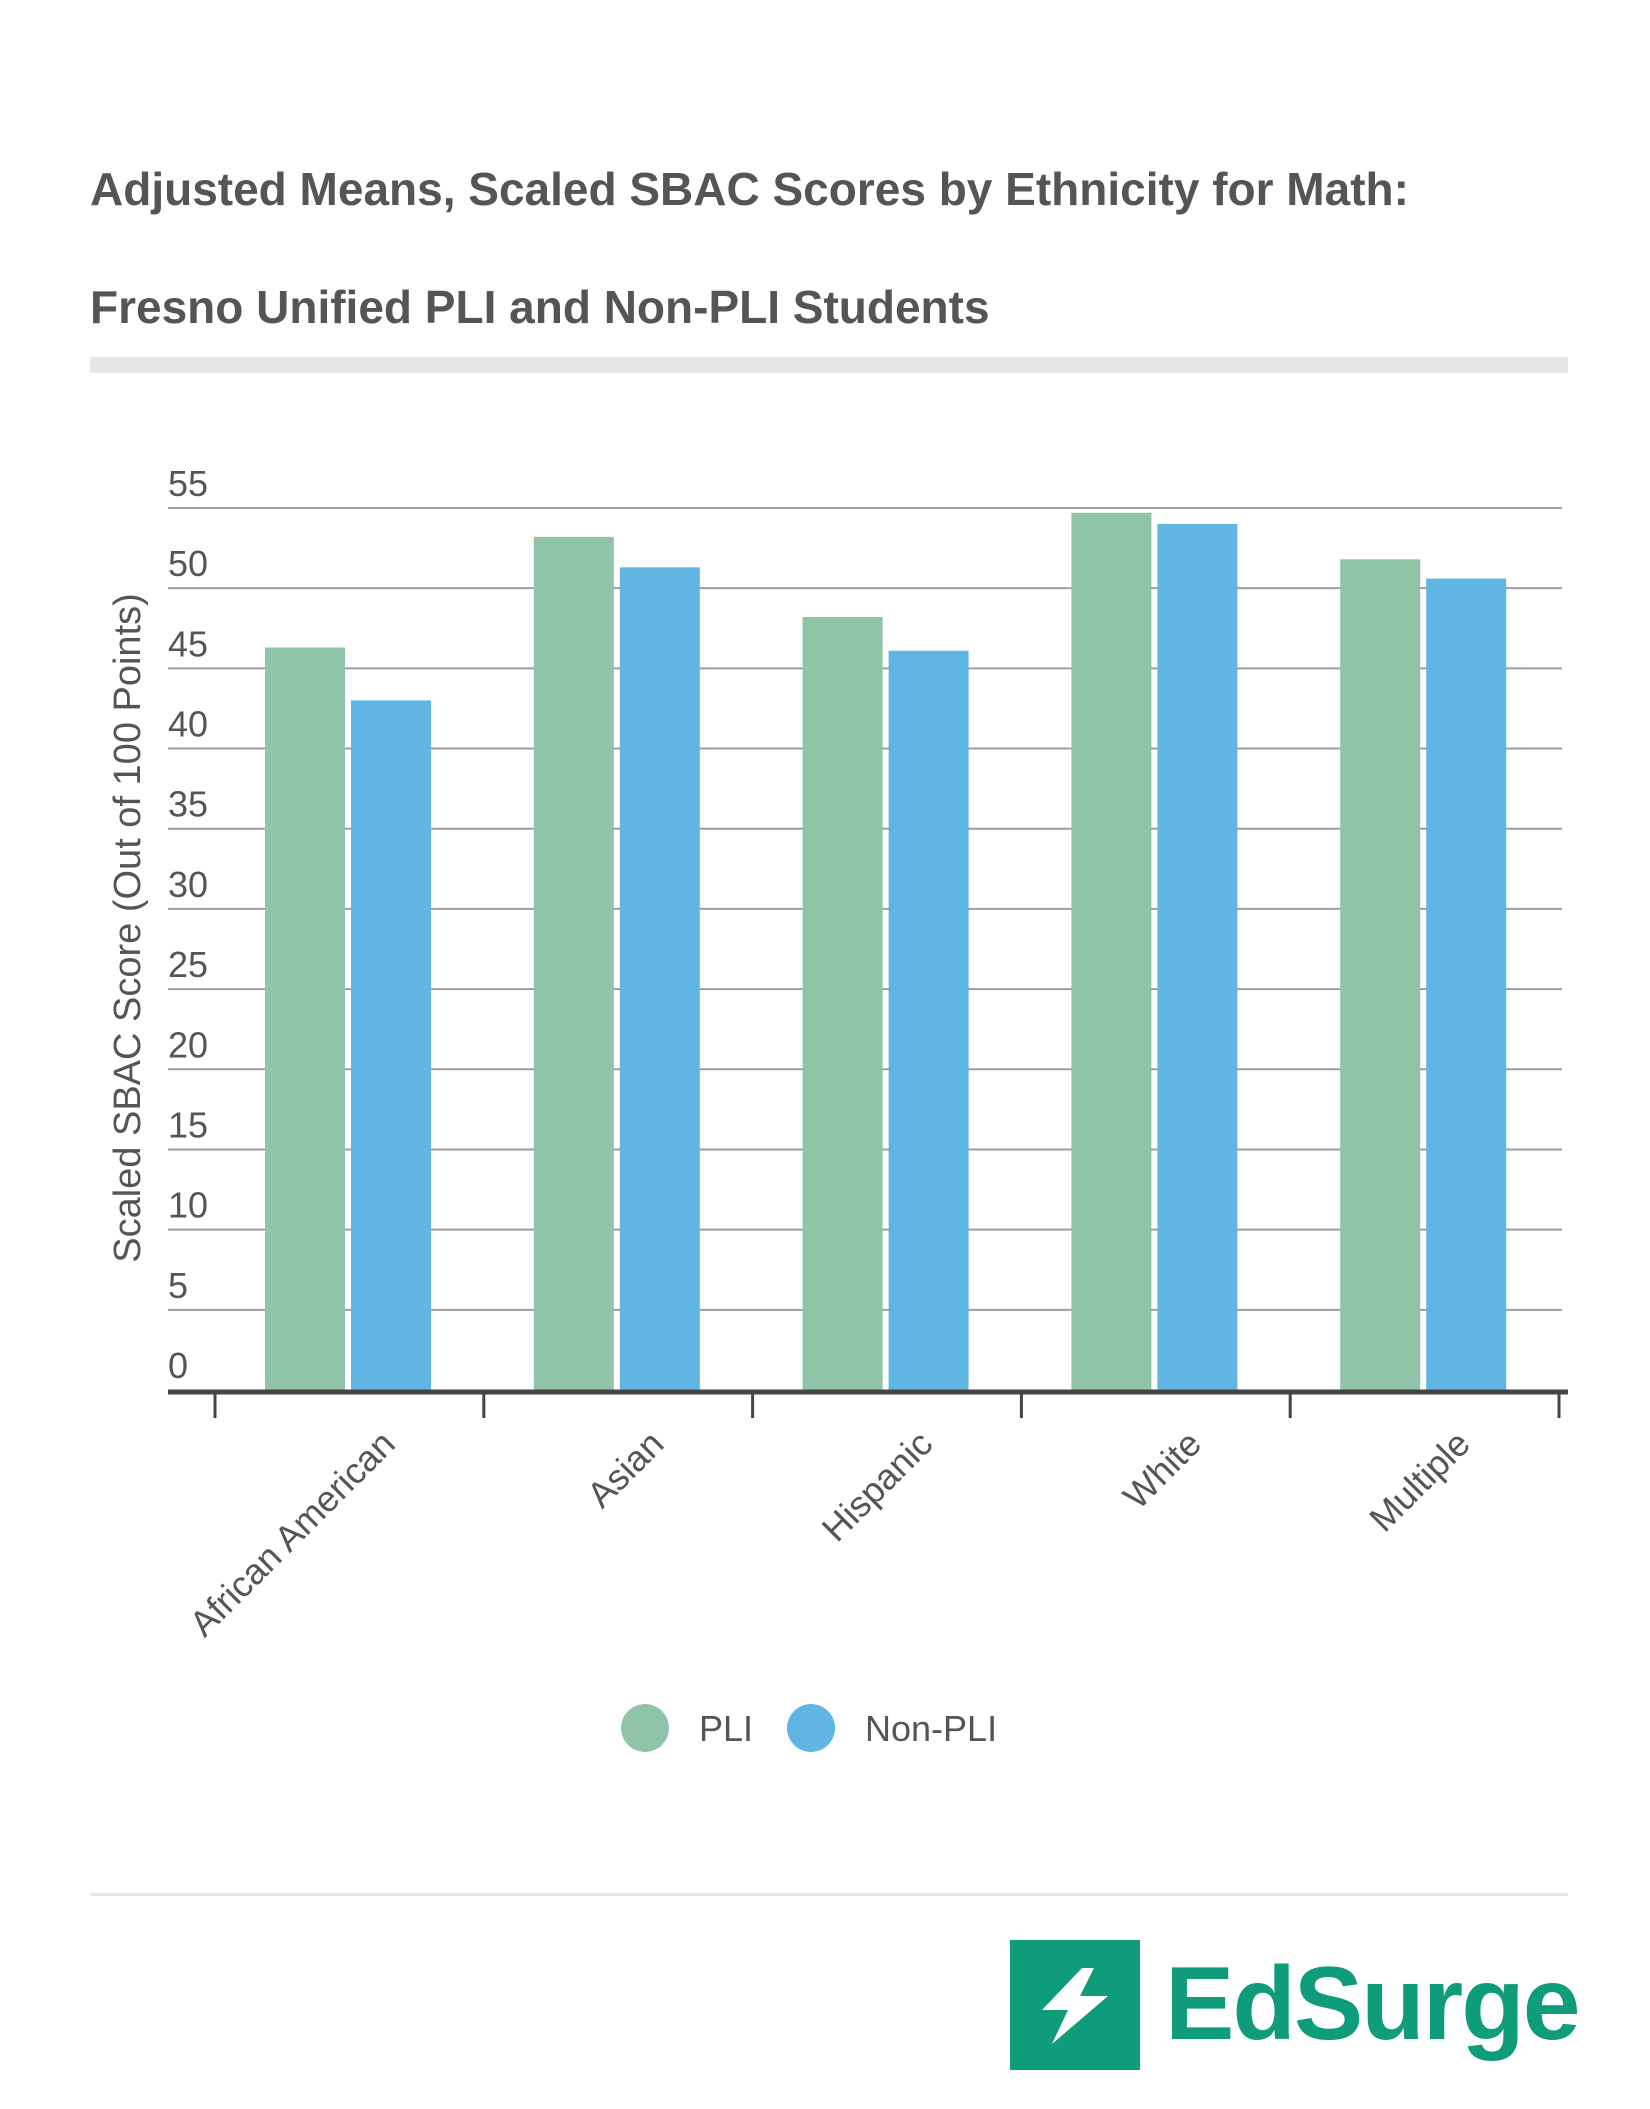 The image size is (1650, 2109). I want to click on lightning-bolt-icon, so click(1075, 2005).